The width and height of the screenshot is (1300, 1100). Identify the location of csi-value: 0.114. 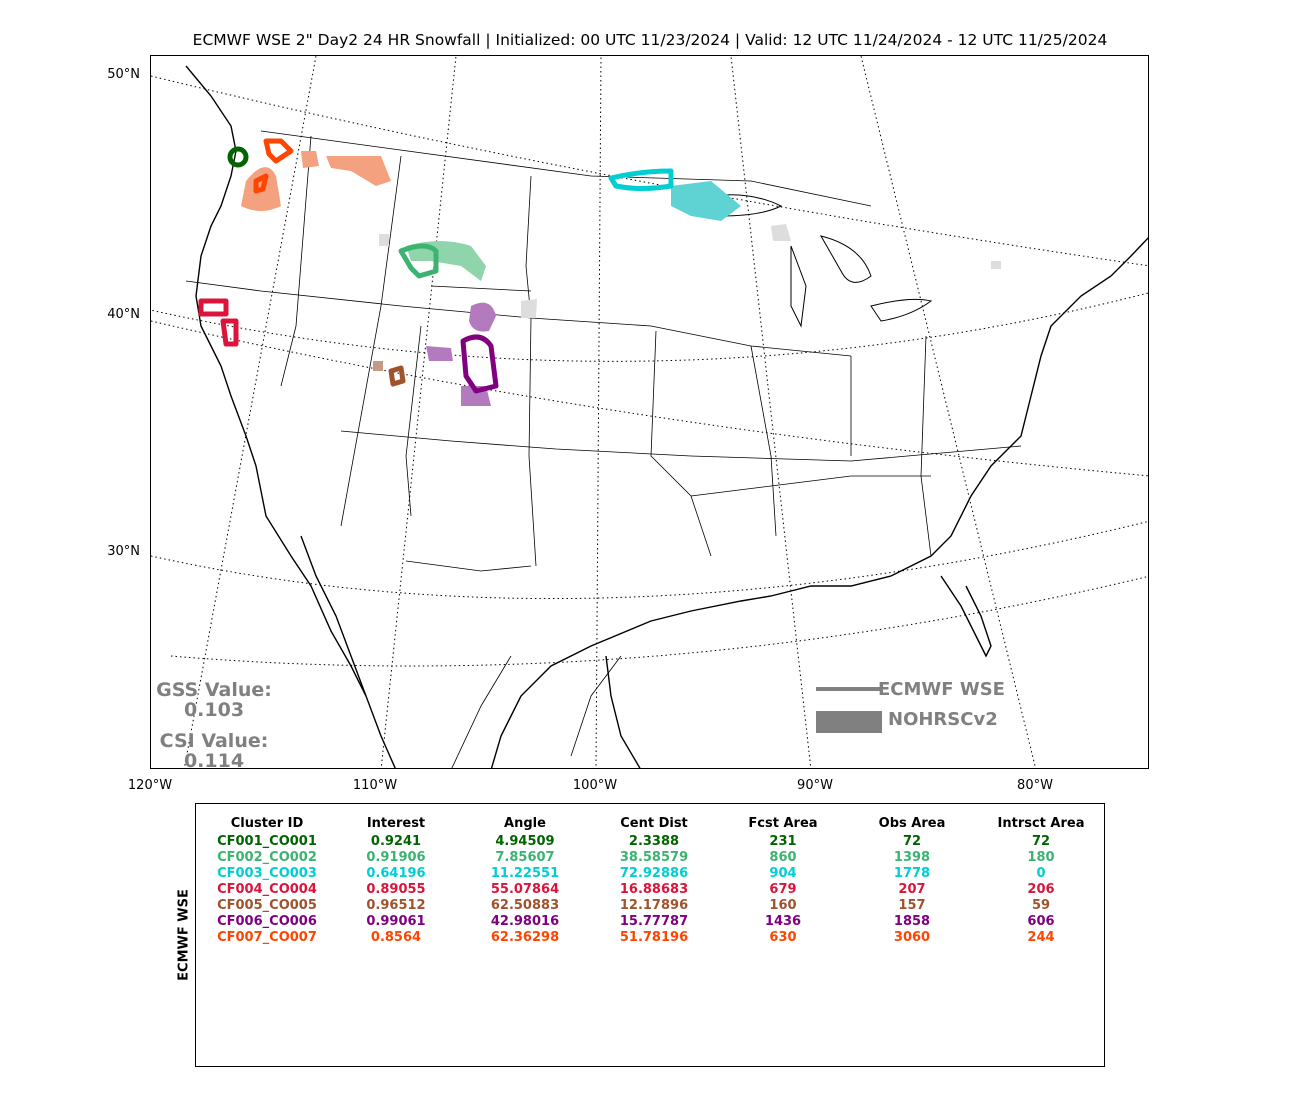
(214, 761).